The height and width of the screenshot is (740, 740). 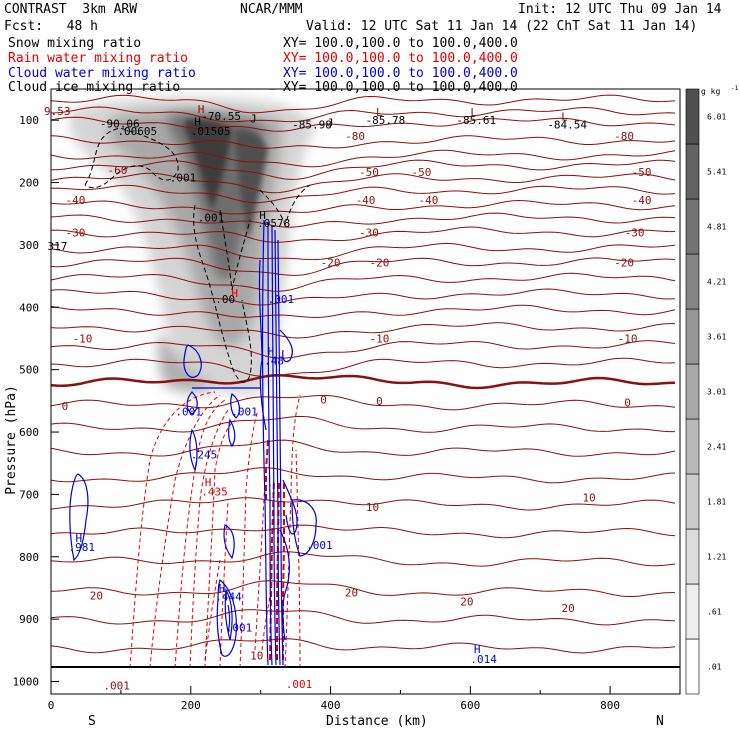 What do you see at coordinates (567, 125) in the screenshot?
I see `contour-annotation-15: -84.54` at bounding box center [567, 125].